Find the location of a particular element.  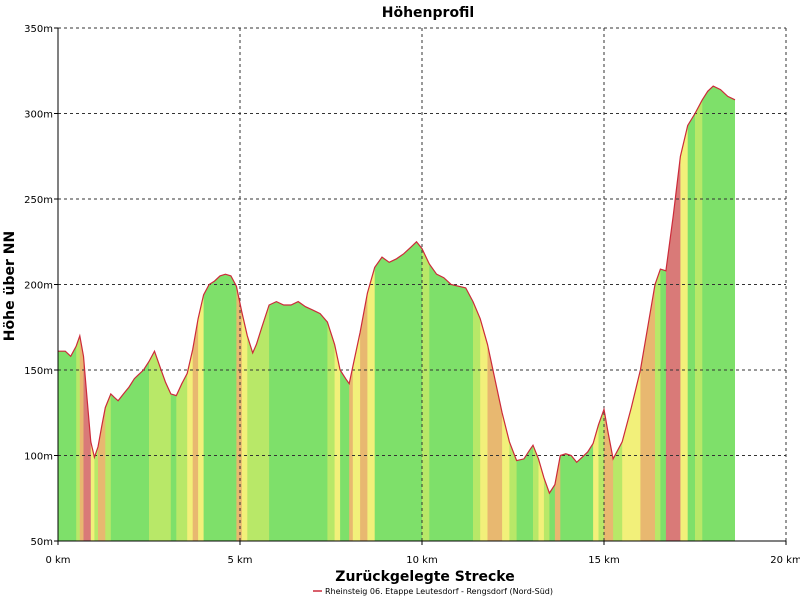

y-tick-label: 300m is located at coordinates (38, 115).